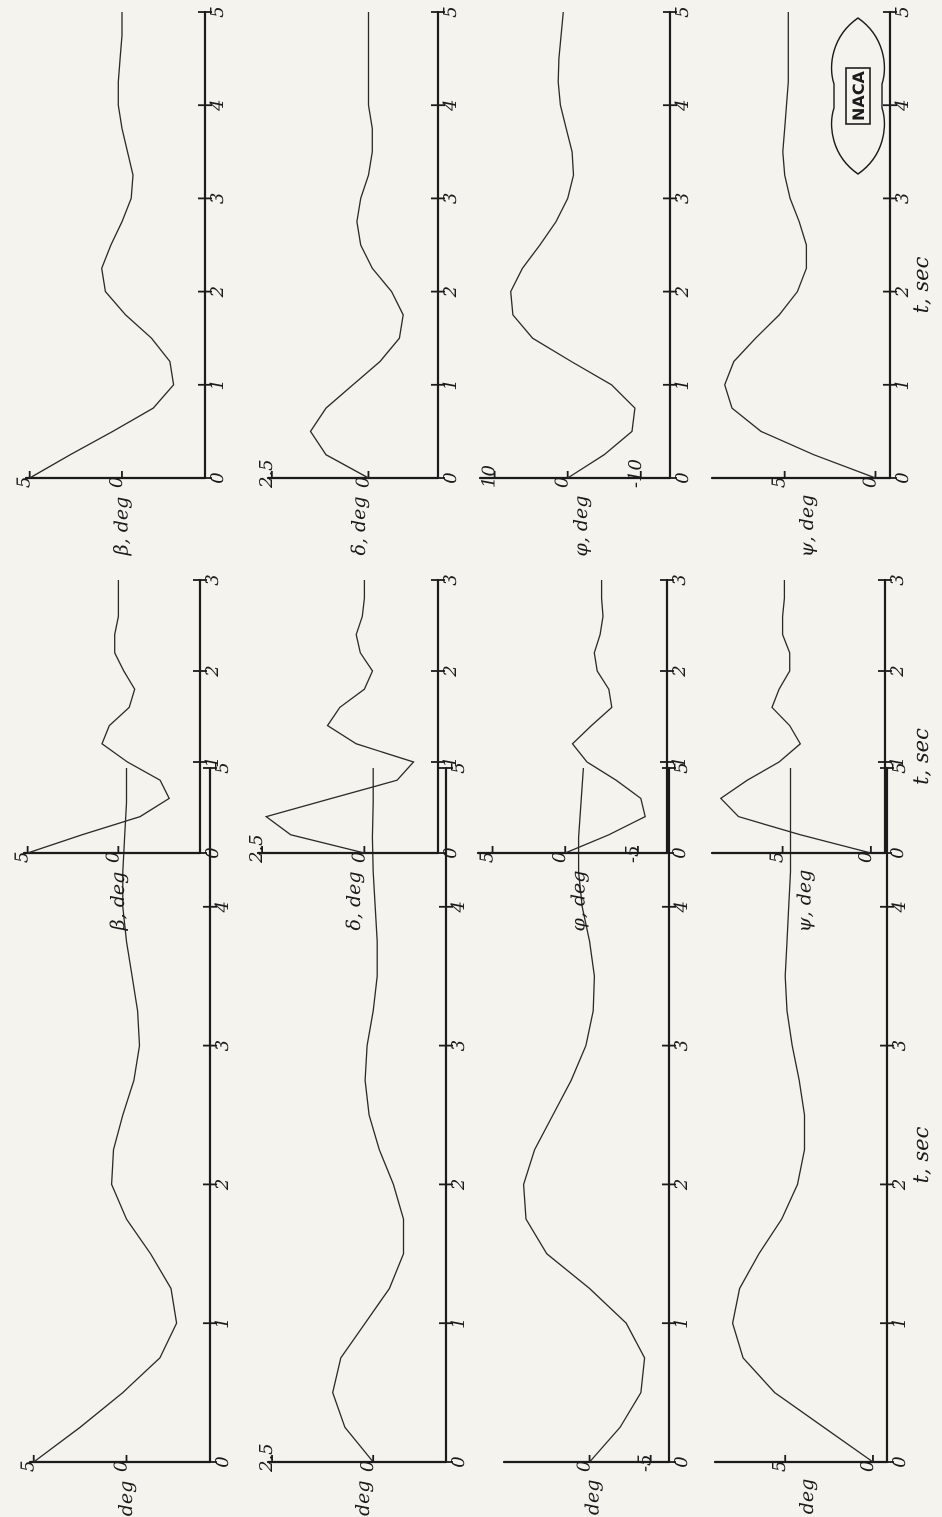 This screenshot has height=1517, width=942. I want to click on panel-psi-3: 0 1 2 3 4 5 5 0 ψ, deg, so click(811, 282).